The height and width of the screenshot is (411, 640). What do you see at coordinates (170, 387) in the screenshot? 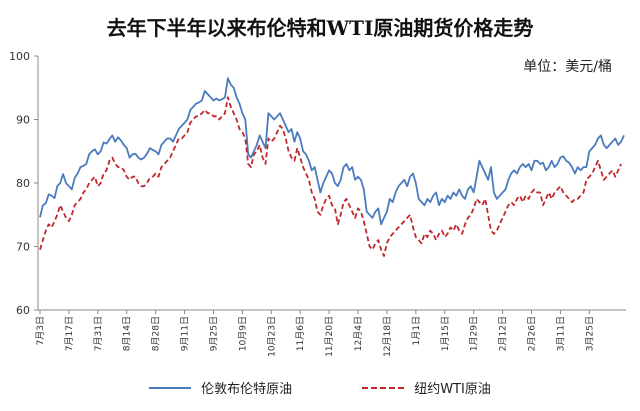
I see `legend-swatch-solid` at bounding box center [170, 387].